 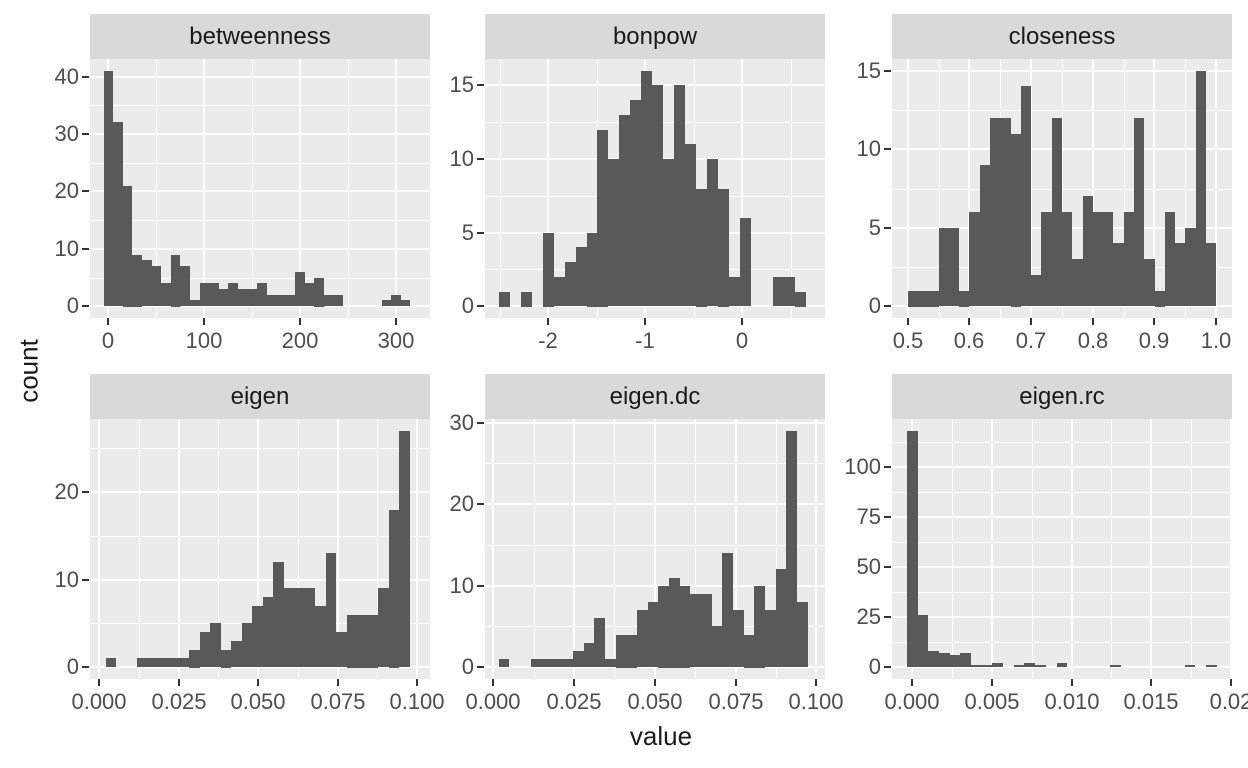 I want to click on y-tick-label: 75, so click(x=868, y=516).